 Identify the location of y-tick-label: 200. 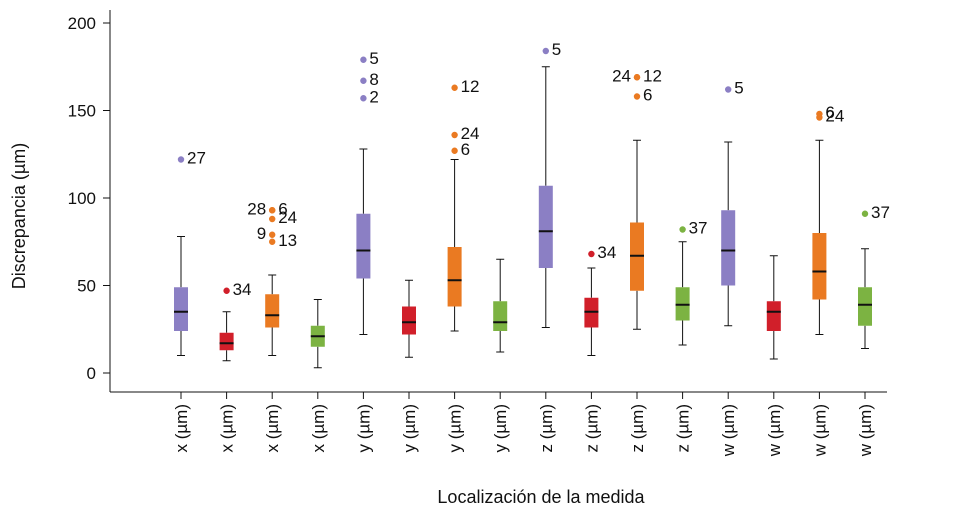
(82, 23).